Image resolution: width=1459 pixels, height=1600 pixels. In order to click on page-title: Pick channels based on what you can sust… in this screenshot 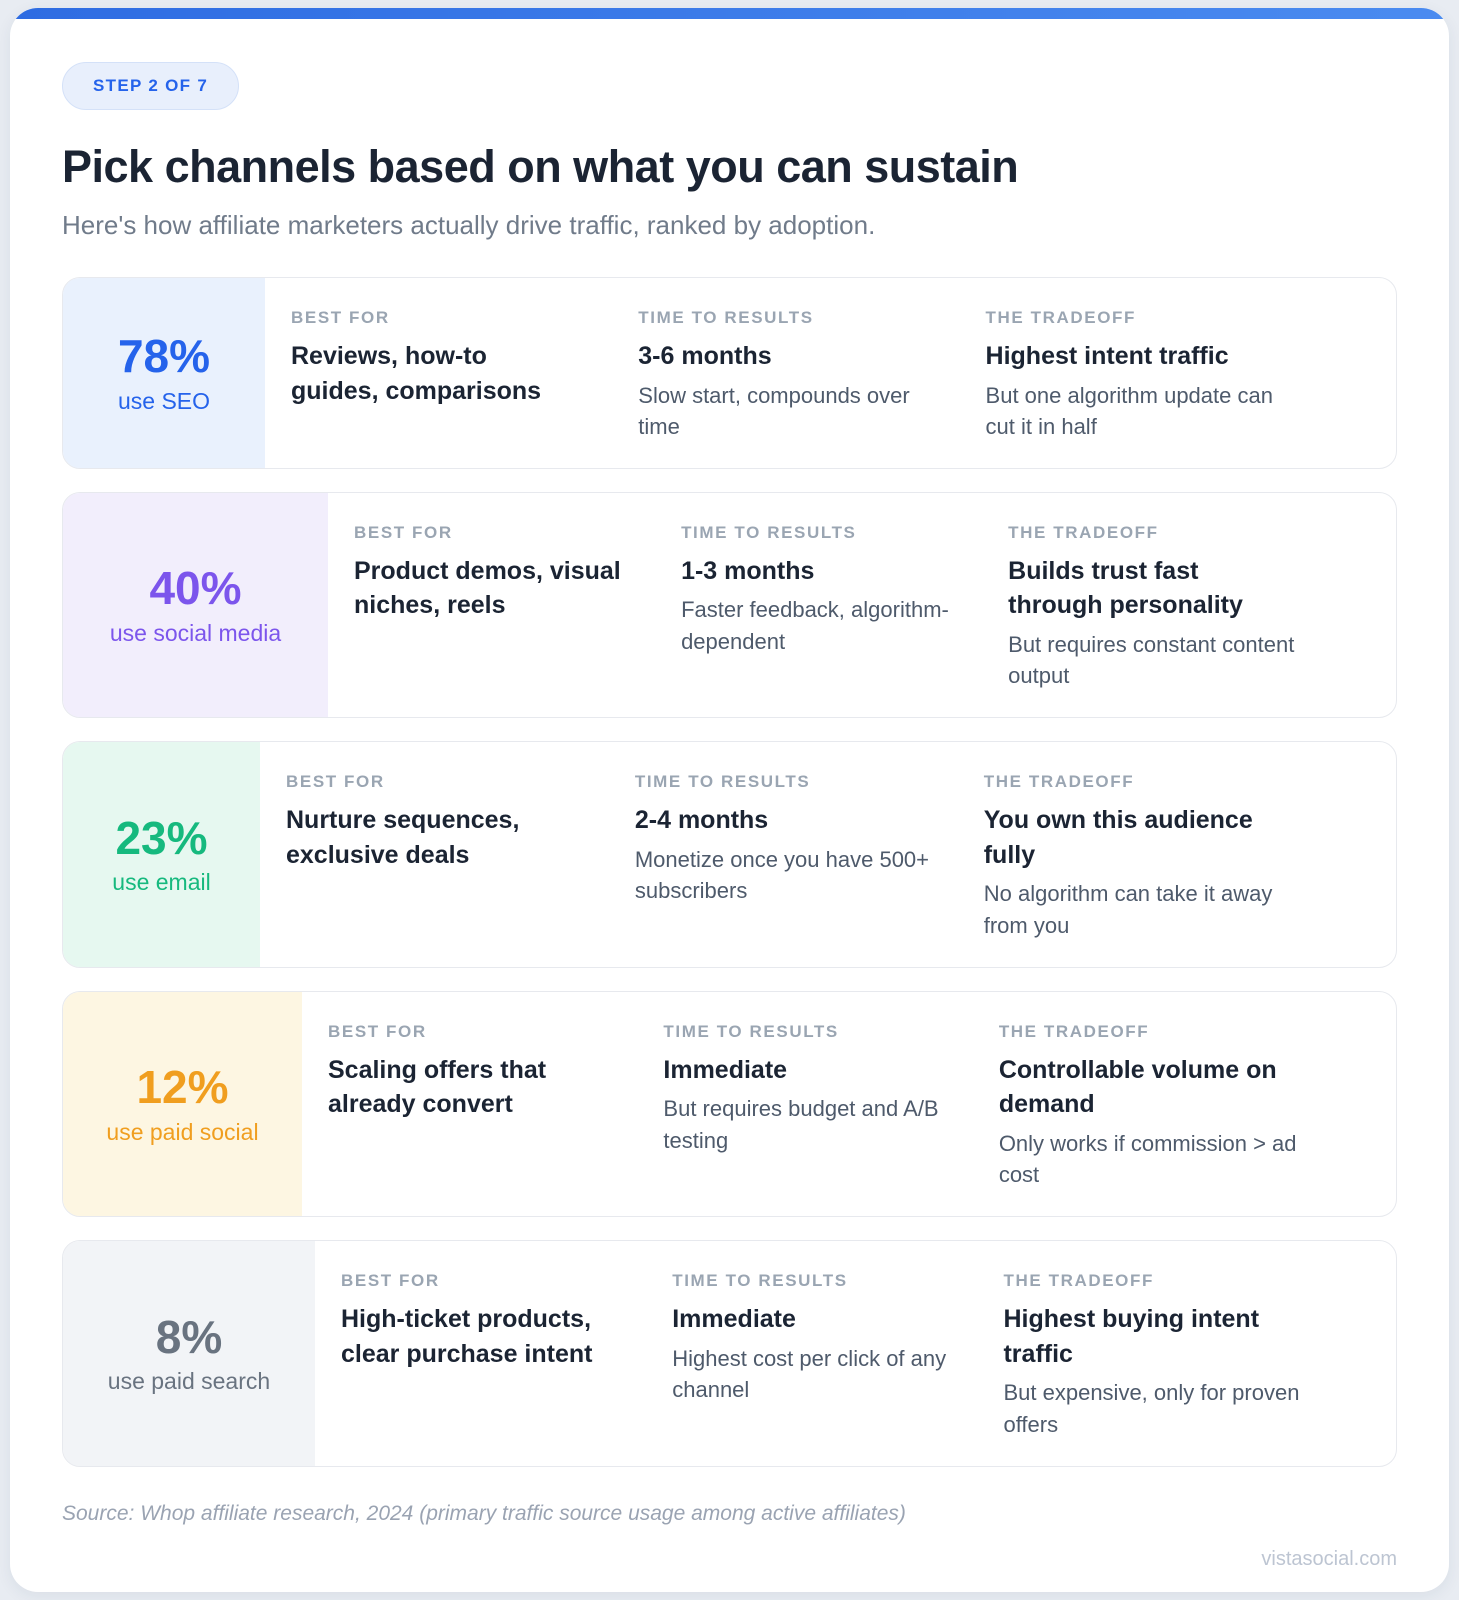, I will do `click(540, 166)`.